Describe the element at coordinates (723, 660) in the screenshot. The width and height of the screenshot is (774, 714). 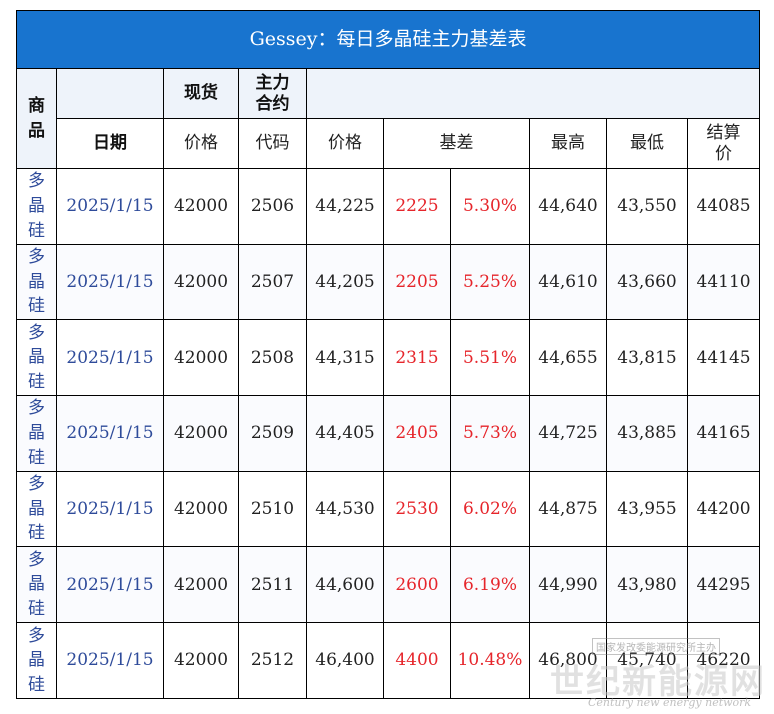
I see `cell-settle: 46220` at that location.